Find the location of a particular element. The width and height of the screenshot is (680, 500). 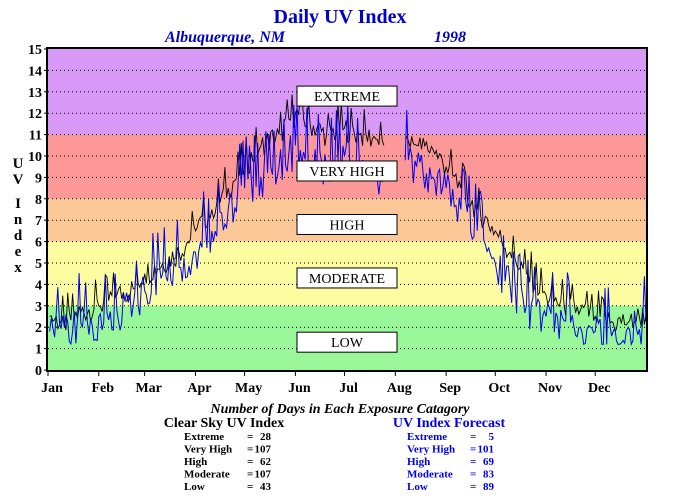

summary-row-value: 101 is located at coordinates (486, 450).